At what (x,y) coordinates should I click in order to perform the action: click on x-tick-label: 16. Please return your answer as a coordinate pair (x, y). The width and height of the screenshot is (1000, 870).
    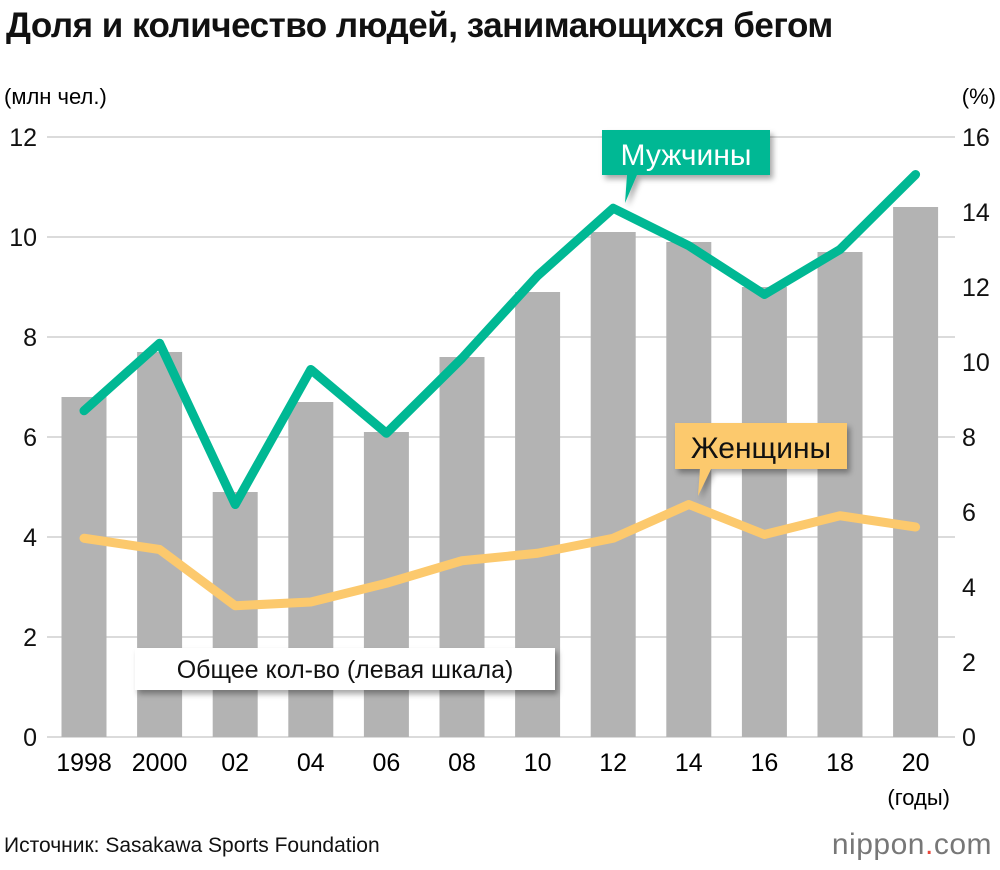
    Looking at the image, I should click on (764, 763).